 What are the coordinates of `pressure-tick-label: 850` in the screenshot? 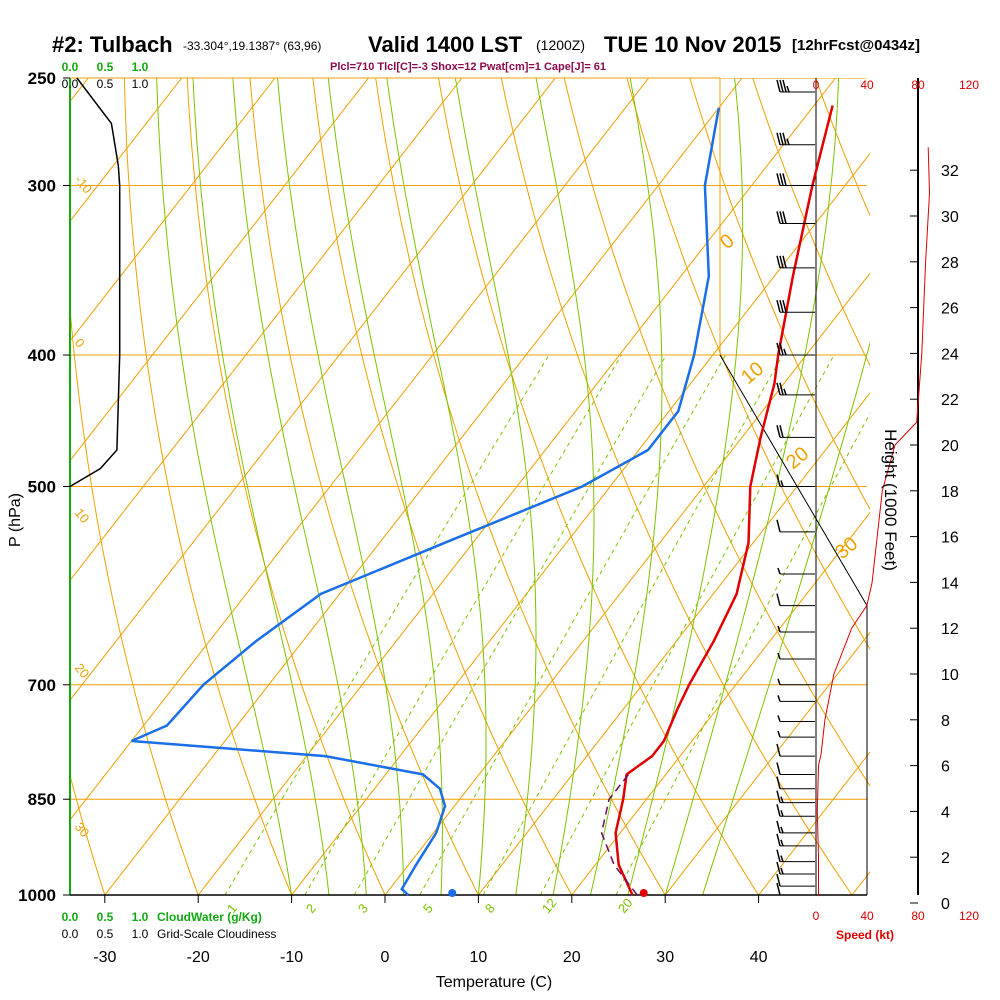 It's located at (42, 799).